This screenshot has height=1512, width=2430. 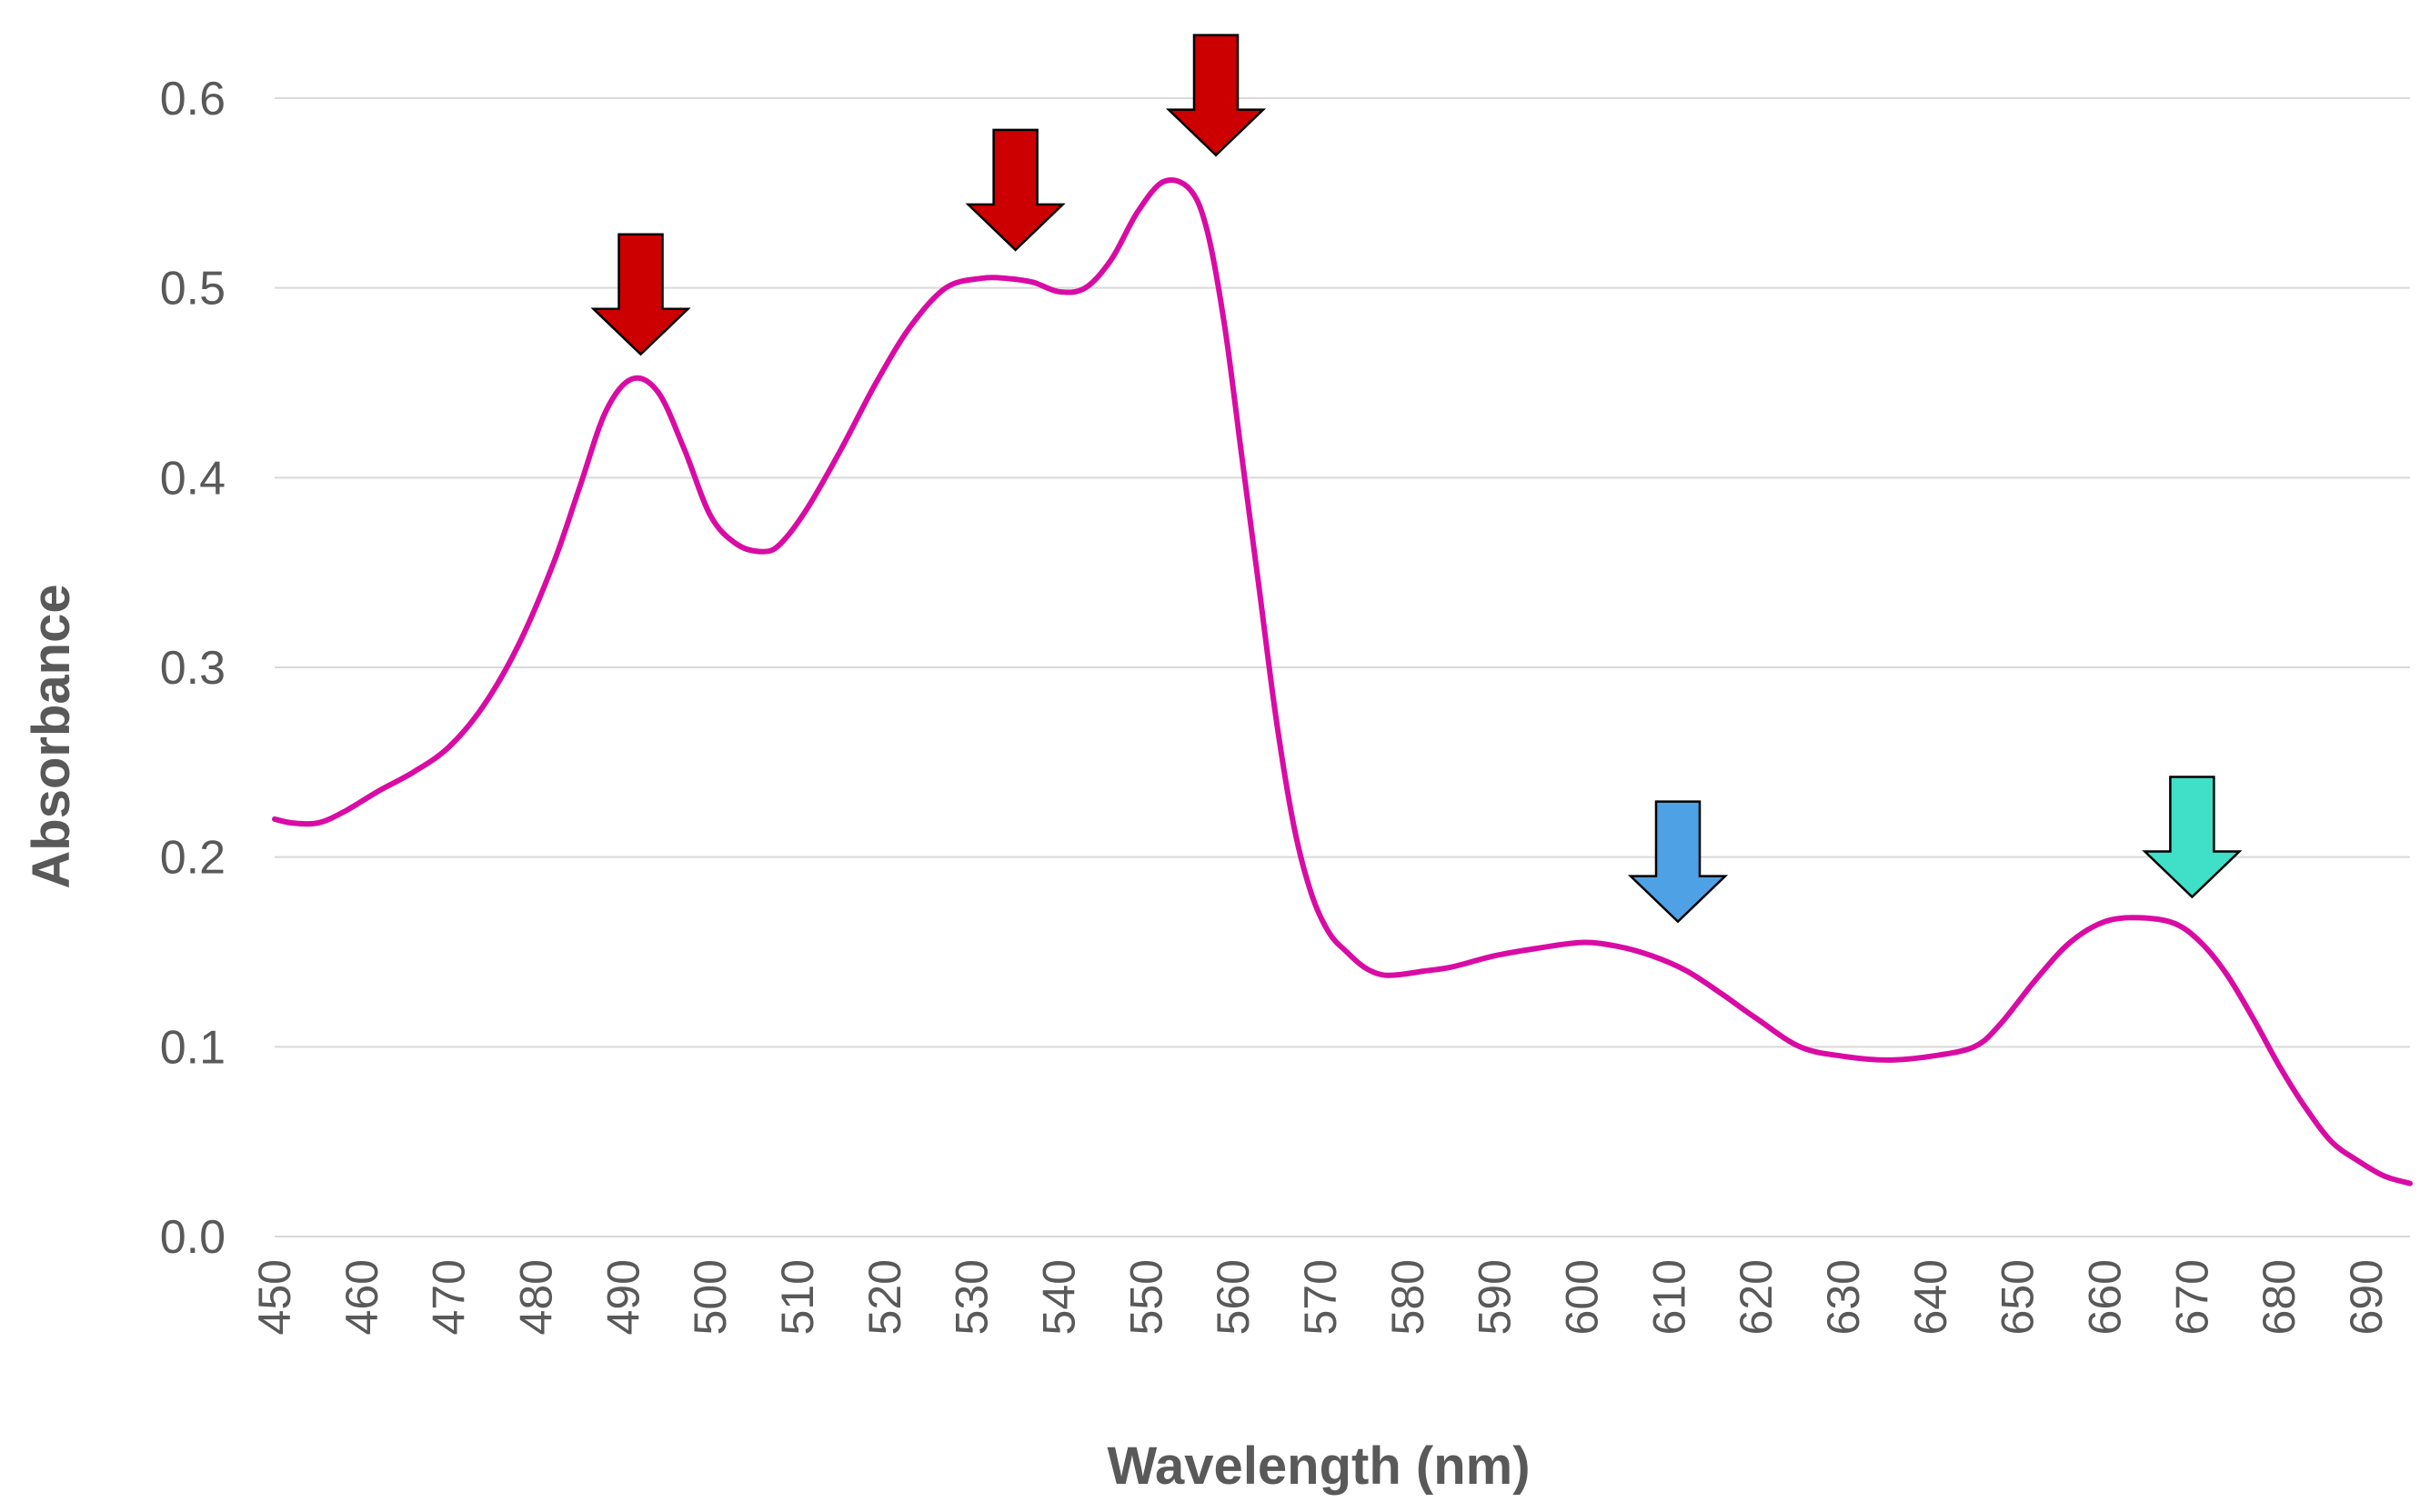 What do you see at coordinates (1843, 1297) in the screenshot?
I see `x-tick-label: 630` at bounding box center [1843, 1297].